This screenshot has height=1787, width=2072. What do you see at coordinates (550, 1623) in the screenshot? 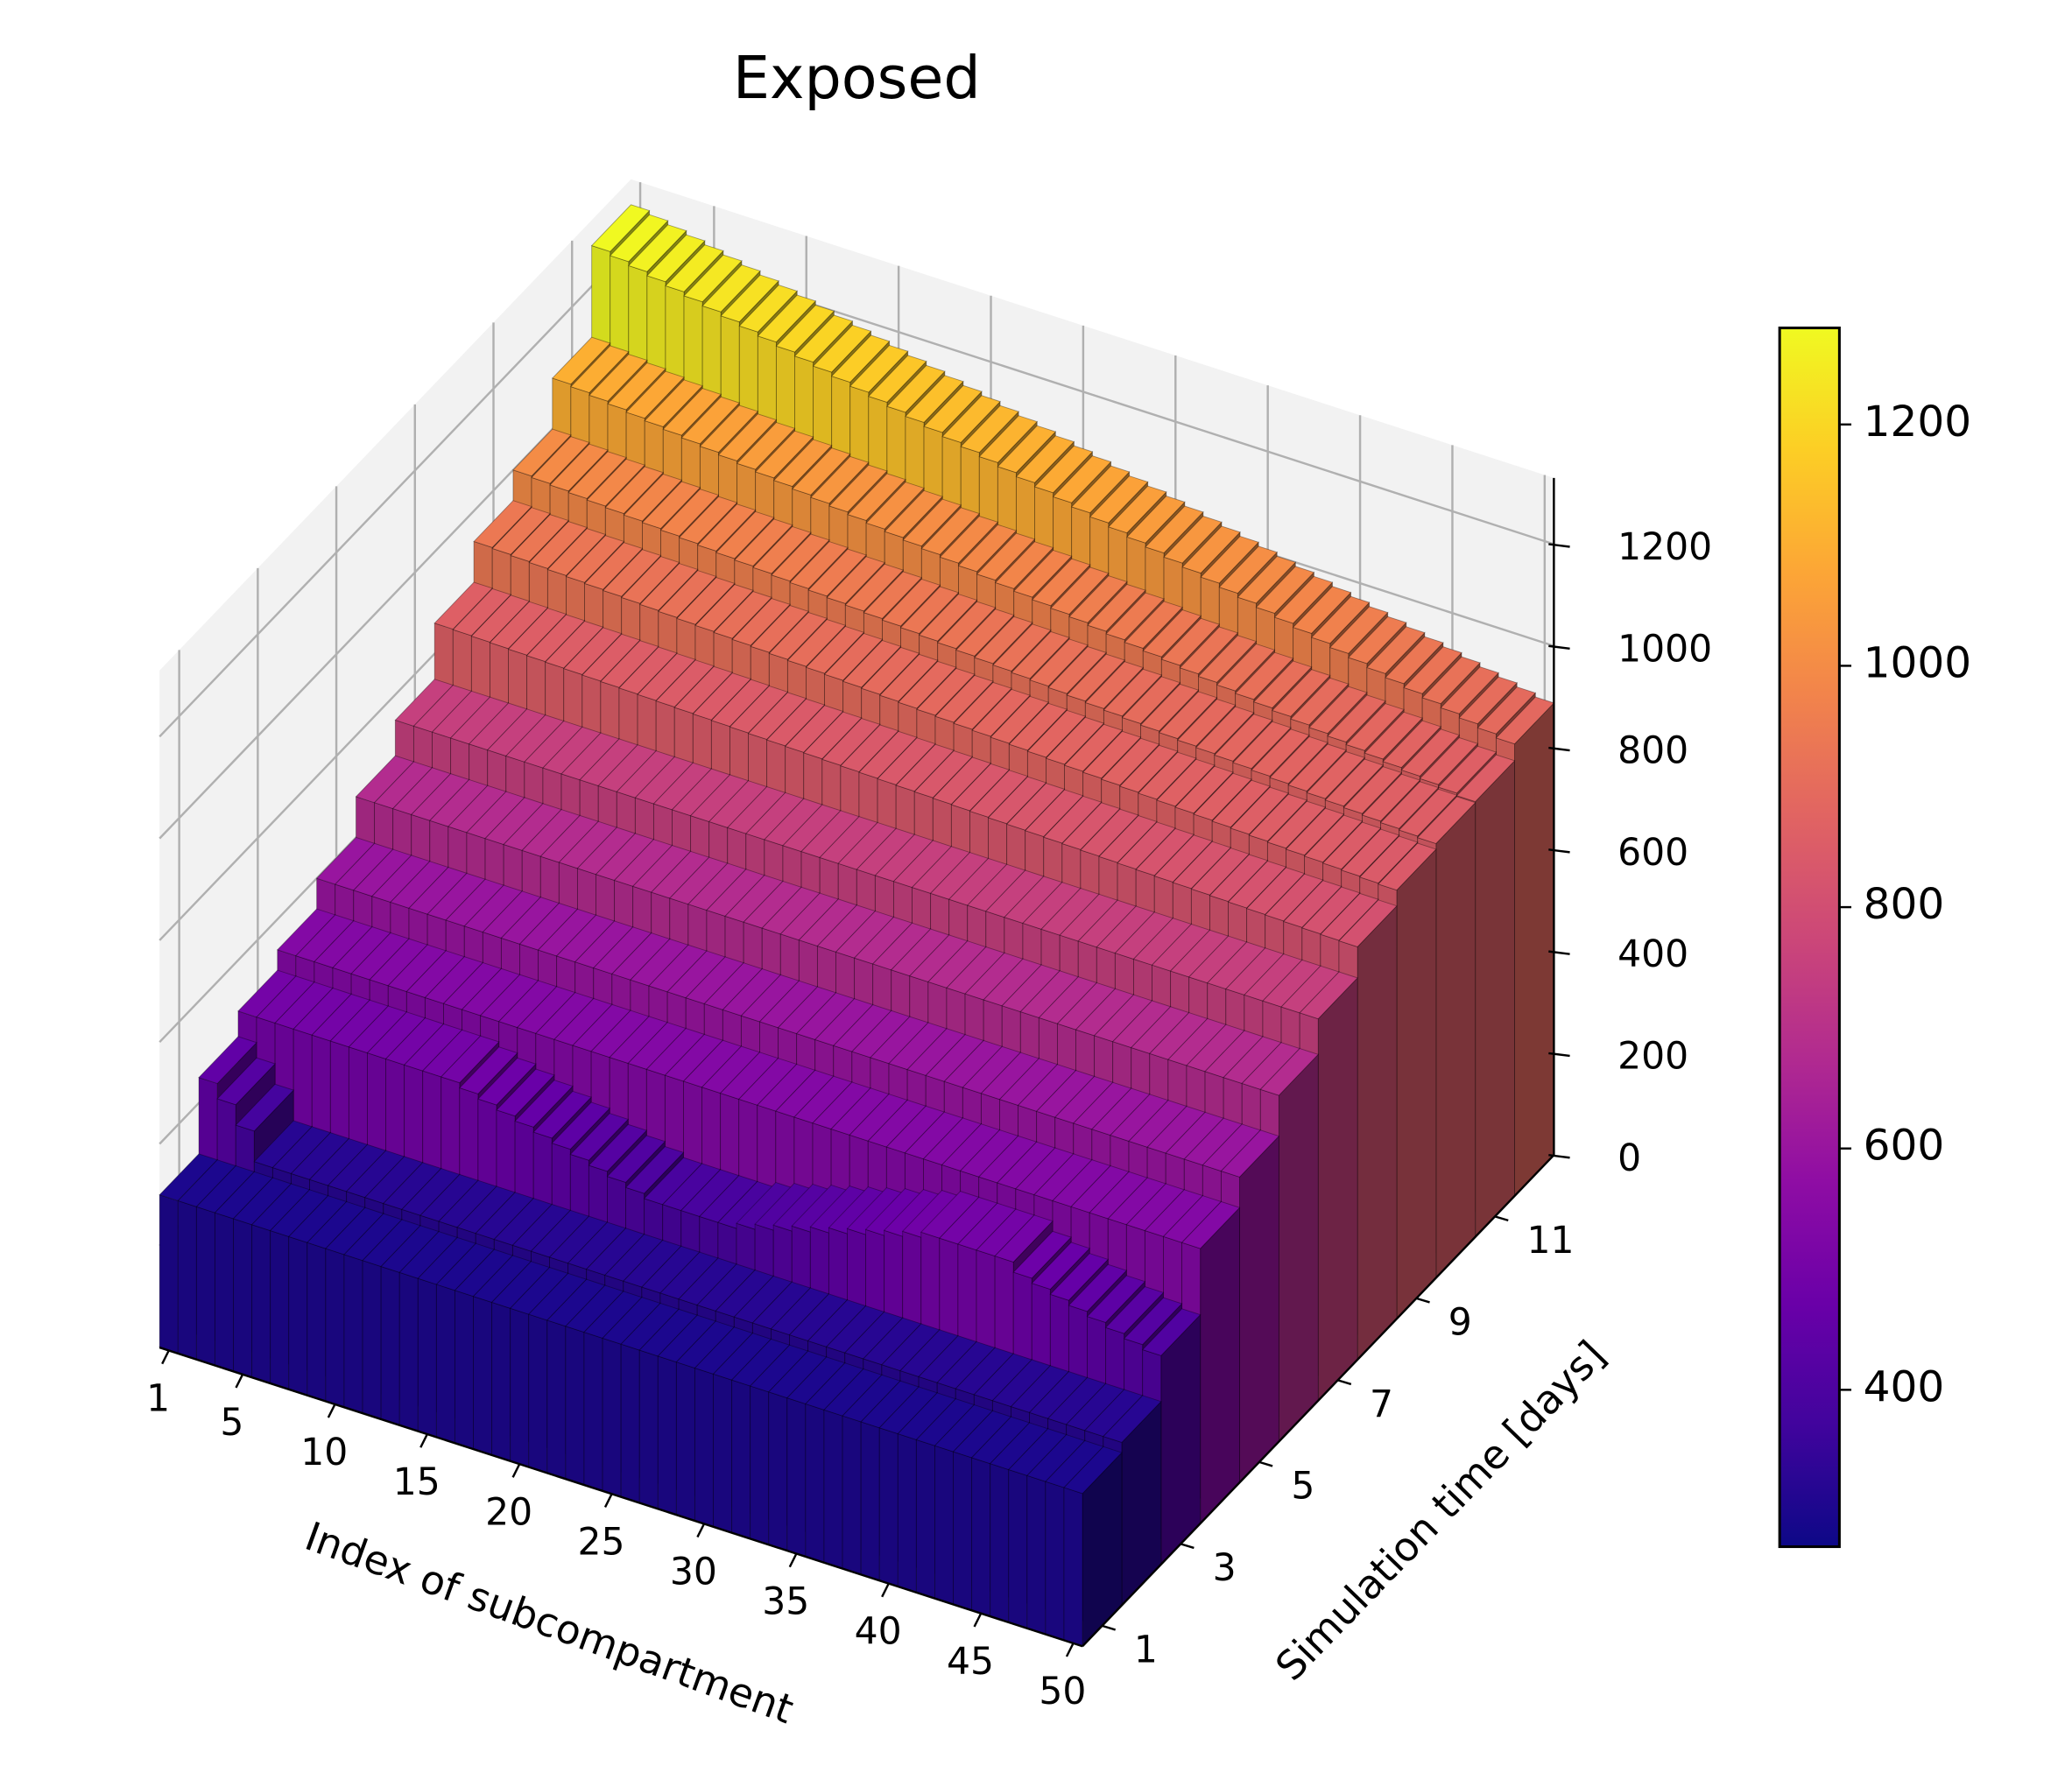
I see `x-axis-label: Index of subcompartment` at bounding box center [550, 1623].